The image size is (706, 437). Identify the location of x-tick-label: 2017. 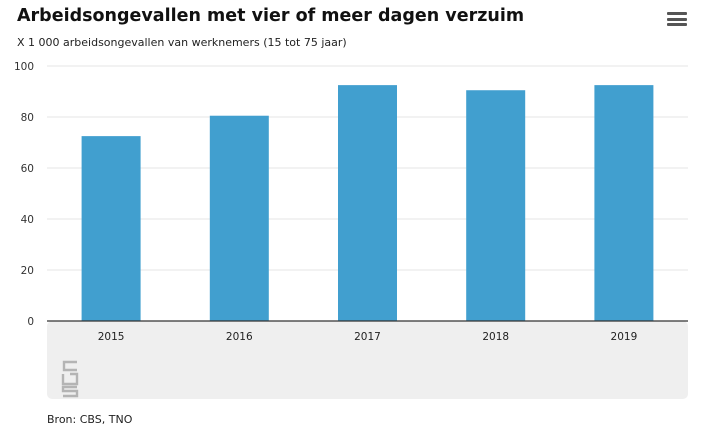
(367, 337).